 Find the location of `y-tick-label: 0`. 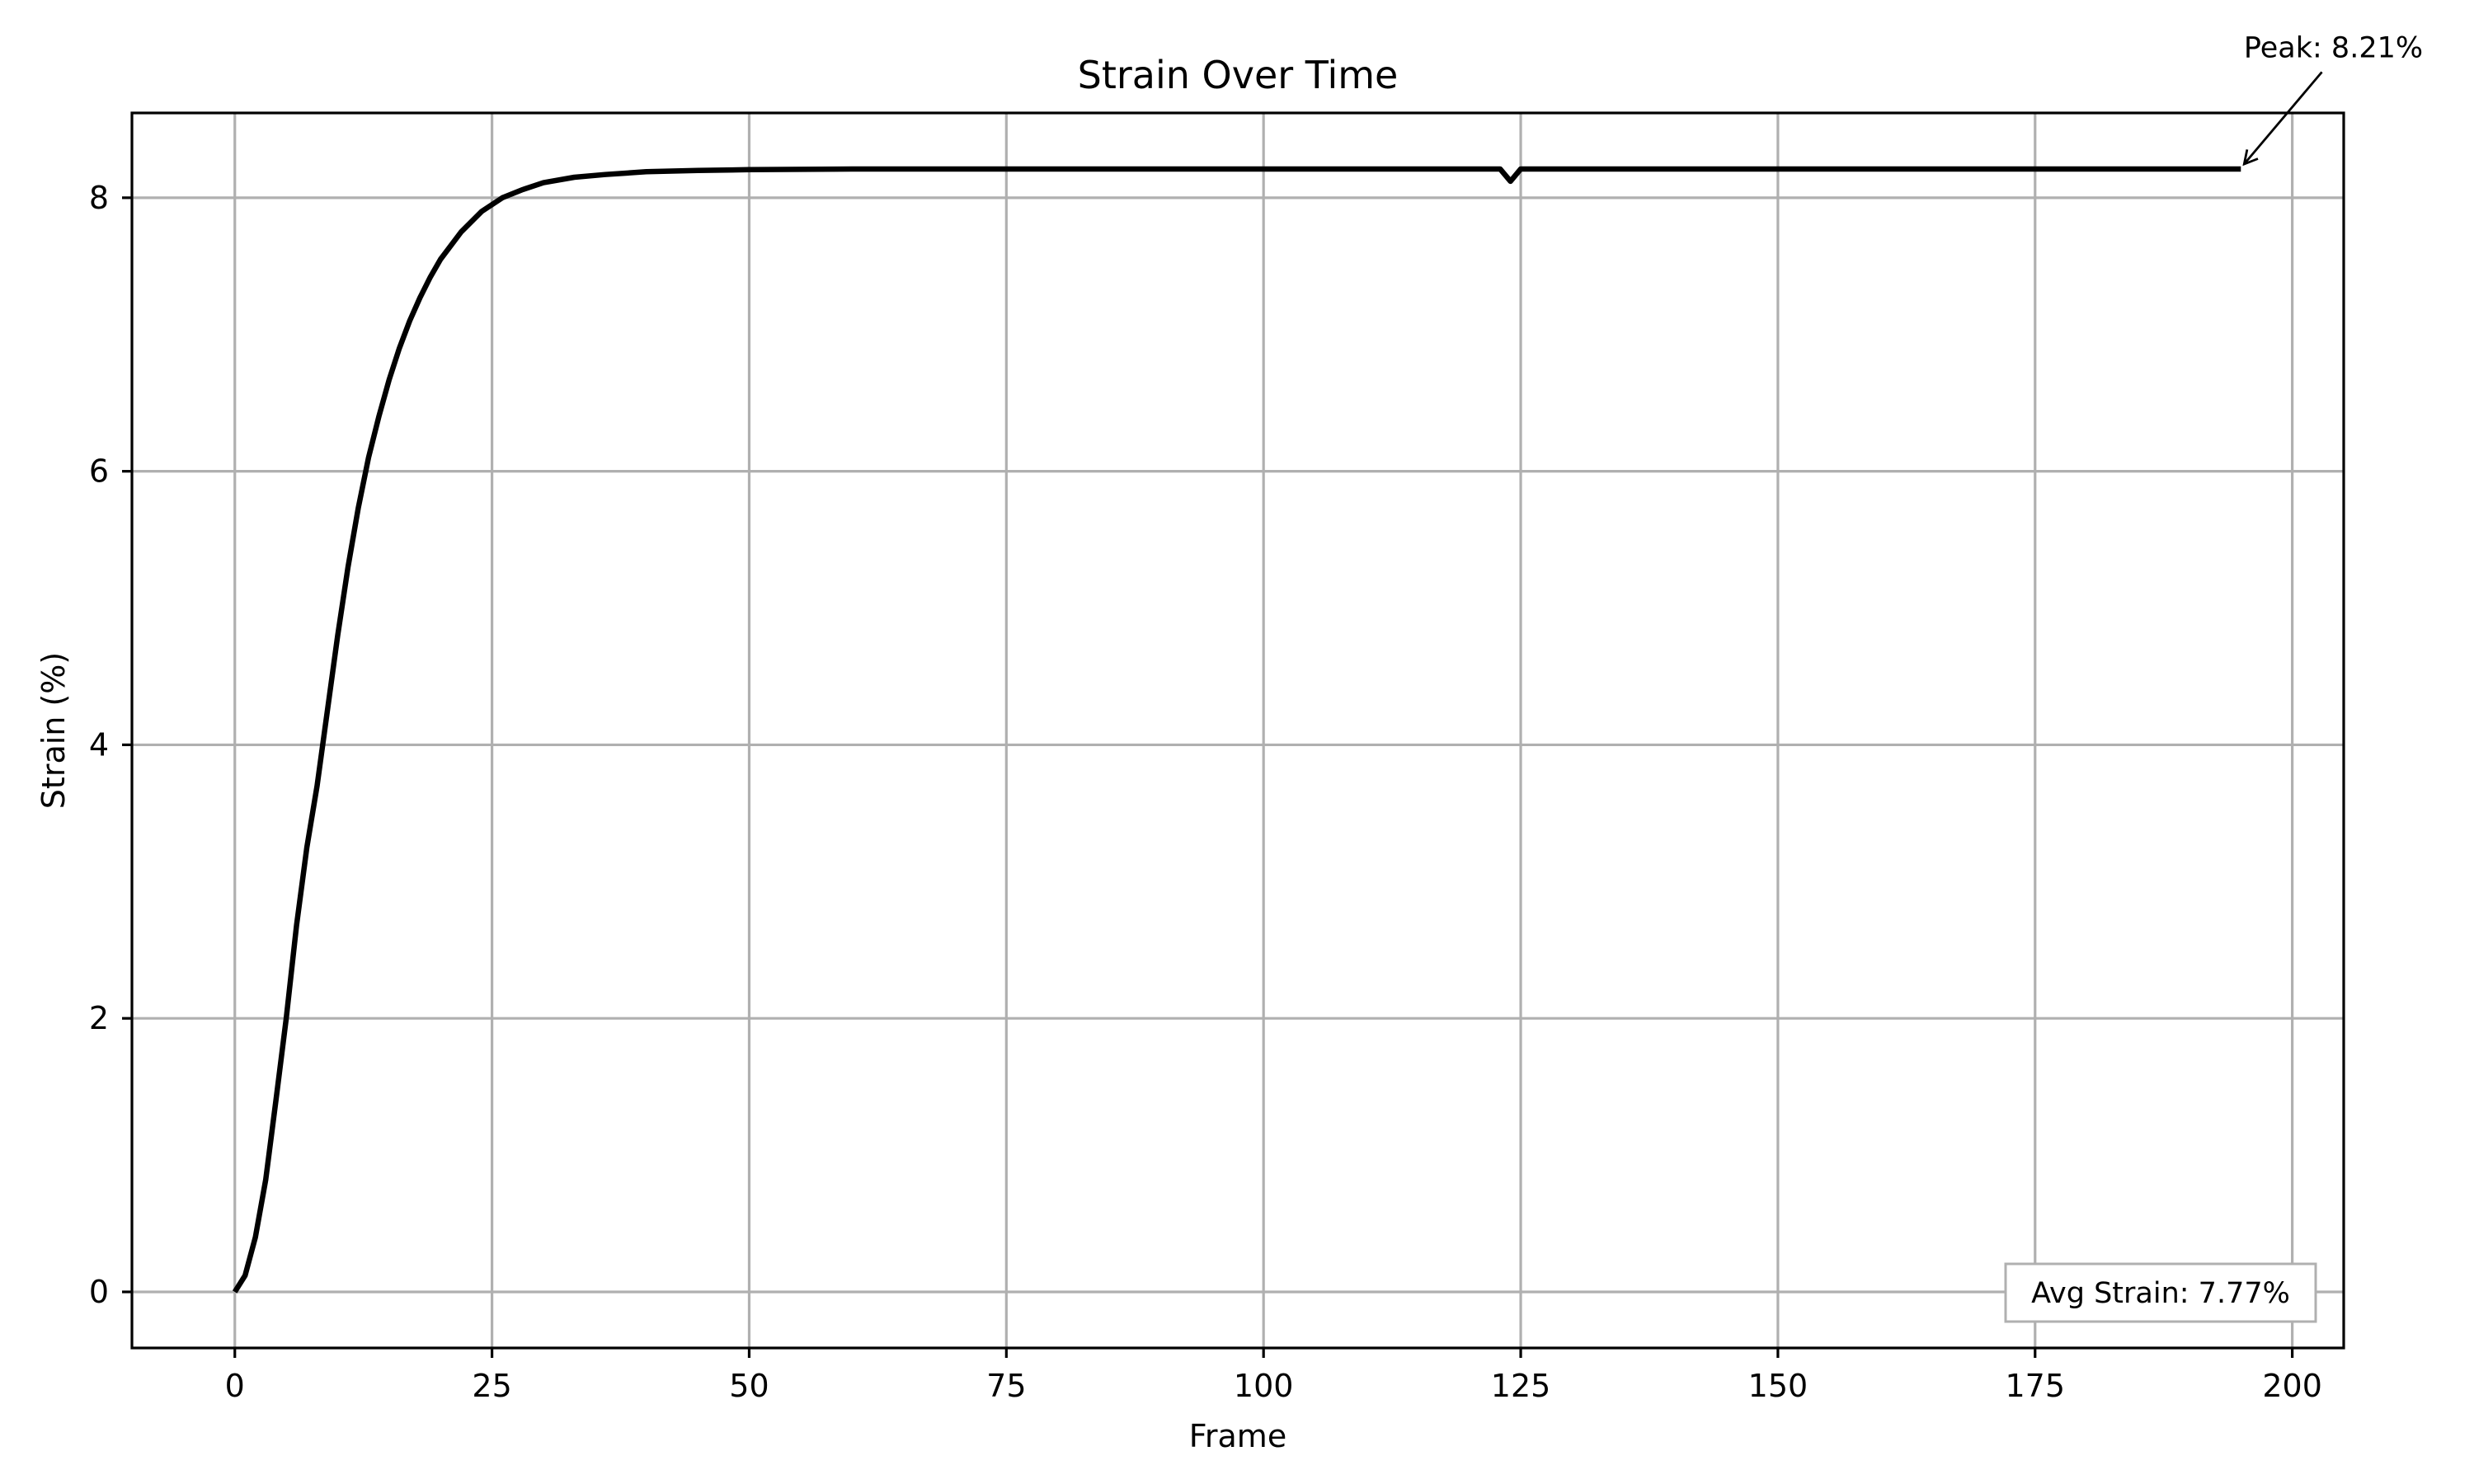

y-tick-label: 0 is located at coordinates (99, 1292).